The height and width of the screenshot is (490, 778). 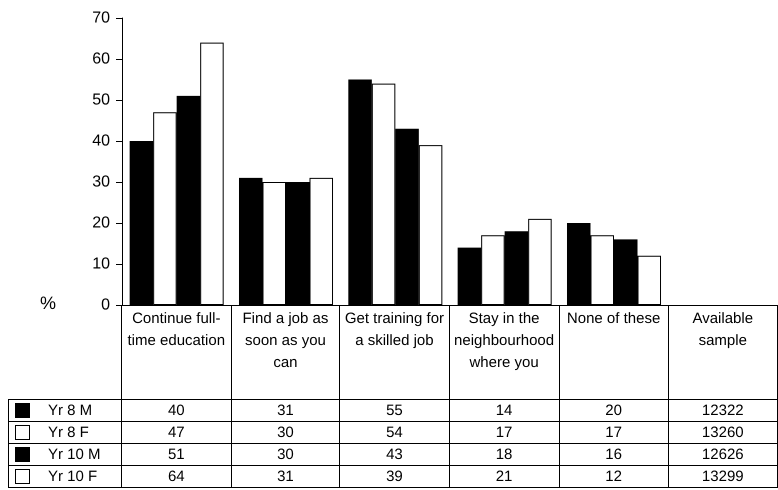 I want to click on legend-label: Yr 10 M, so click(x=65, y=455).